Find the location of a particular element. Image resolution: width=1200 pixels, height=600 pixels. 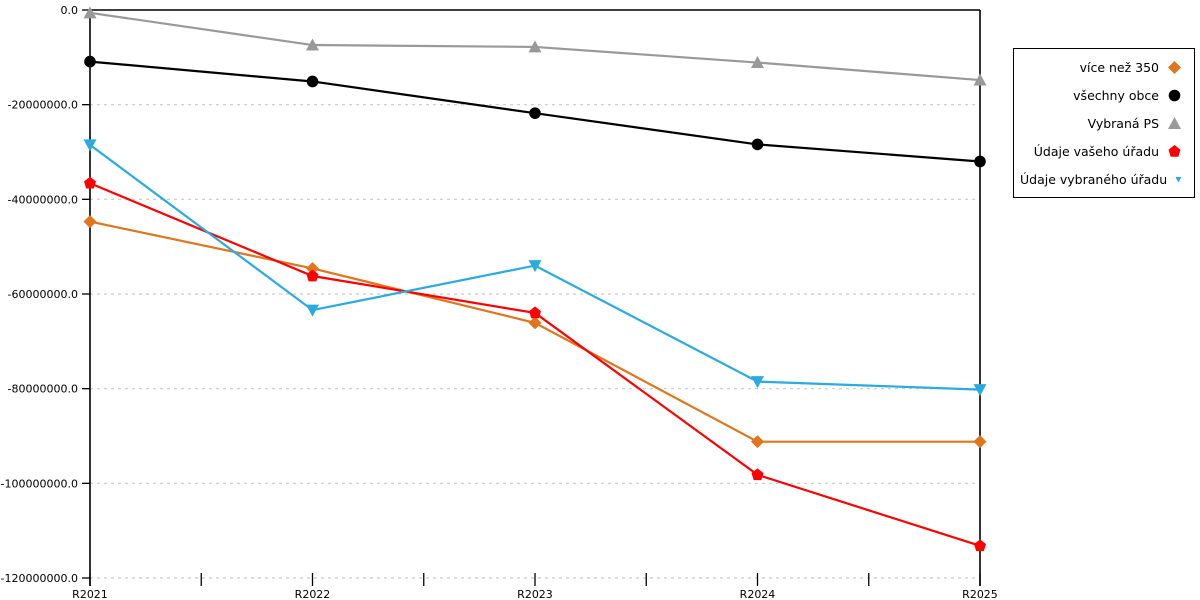

legend-item-label: všechny obce is located at coordinates (1116, 95).